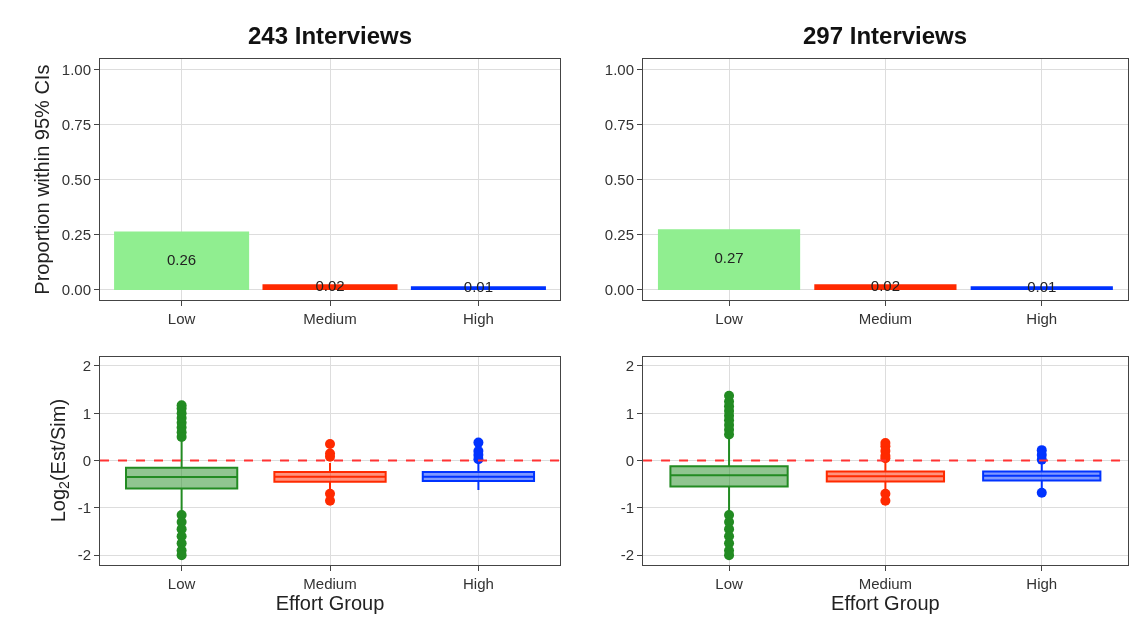 Image resolution: width=1132 pixels, height=633 pixels. I want to click on chart-title: 243 Interviews, so click(330, 35).